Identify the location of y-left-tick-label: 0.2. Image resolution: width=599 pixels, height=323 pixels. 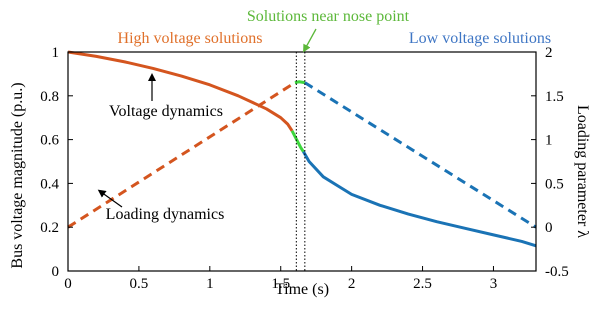
(49, 228).